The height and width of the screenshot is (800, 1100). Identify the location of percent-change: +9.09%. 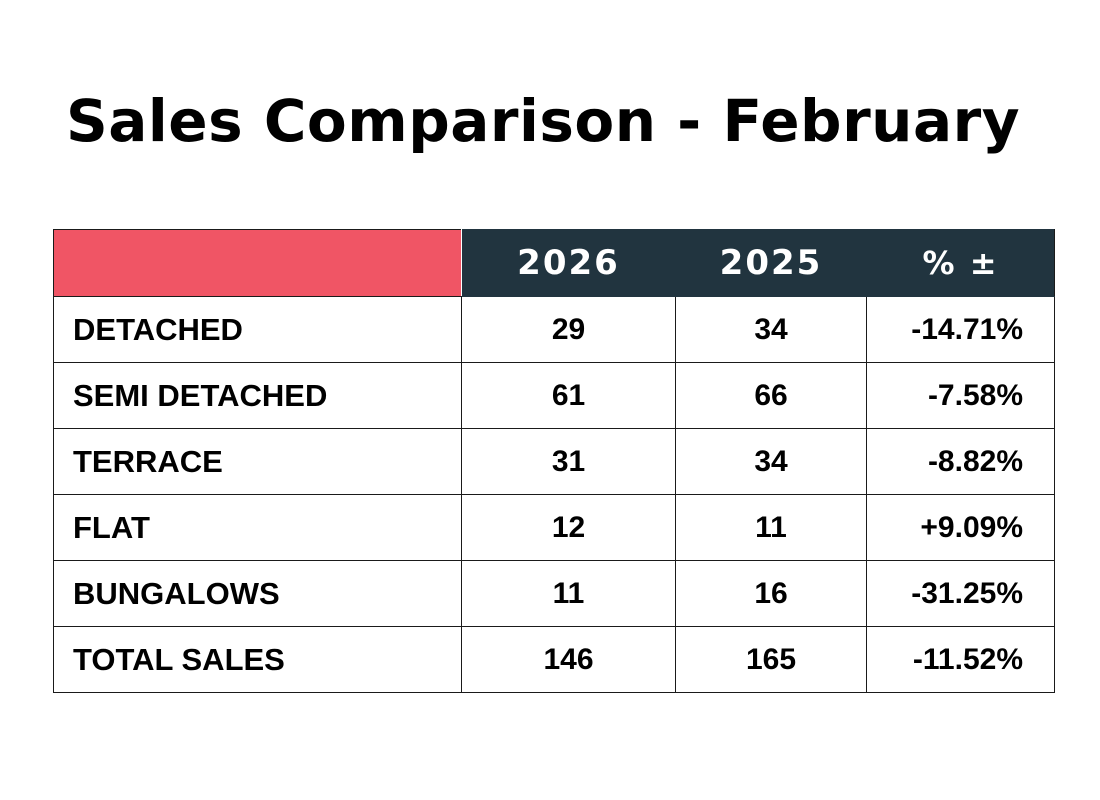
(960, 527).